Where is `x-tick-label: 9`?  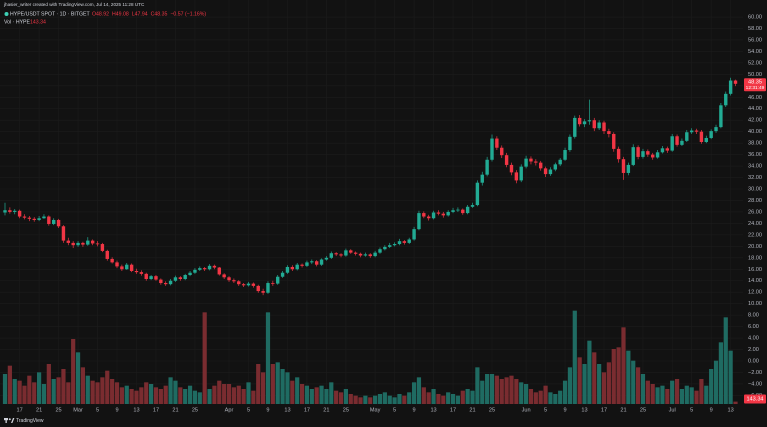 x-tick-label: 9 is located at coordinates (414, 410).